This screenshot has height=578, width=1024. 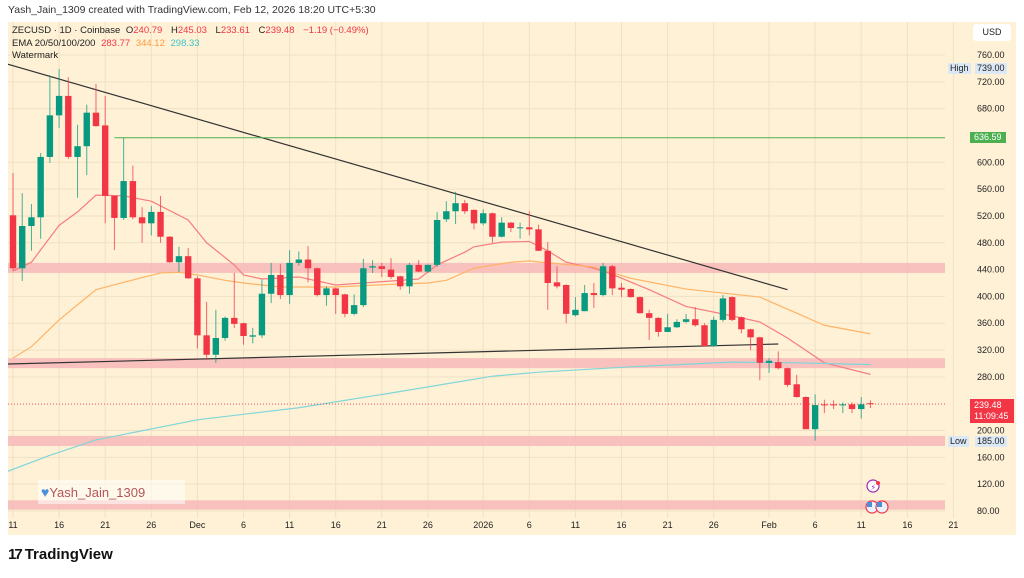 I want to click on price-tick-label: 760.00, so click(x=991, y=55).